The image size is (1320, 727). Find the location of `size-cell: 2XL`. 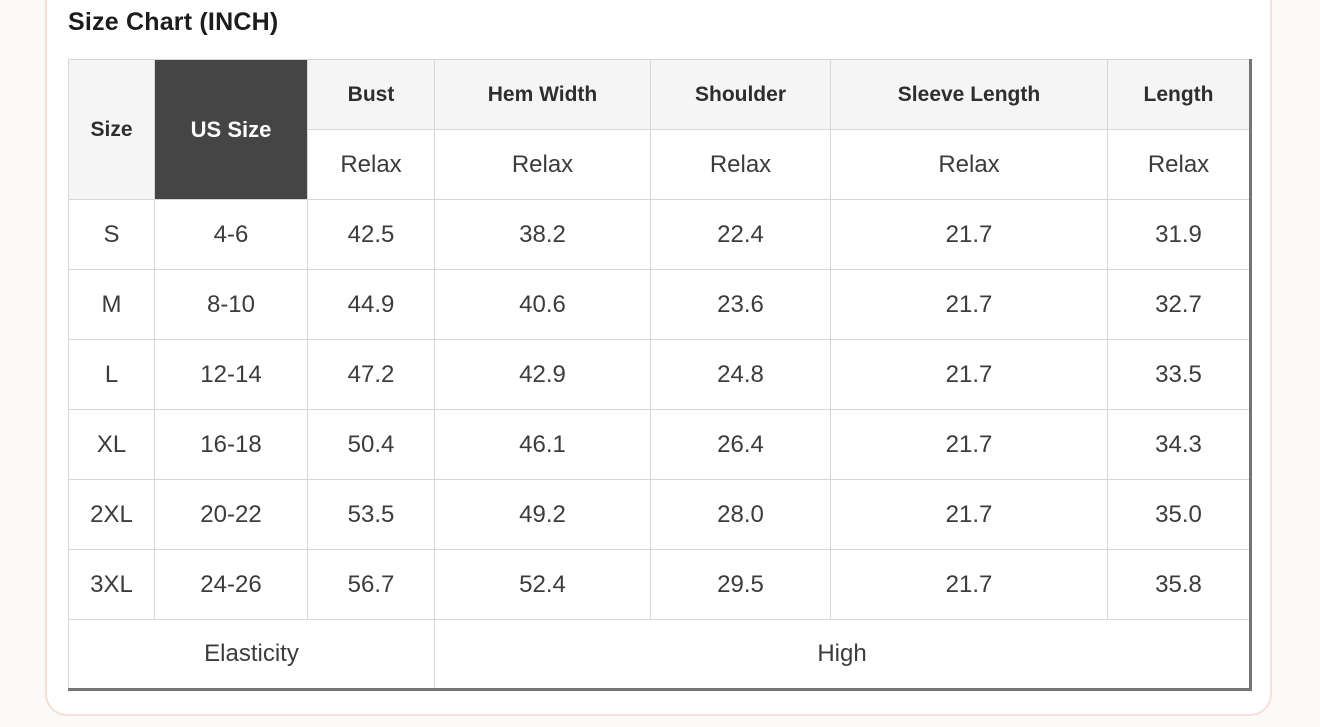

size-cell: 2XL is located at coordinates (111, 514).